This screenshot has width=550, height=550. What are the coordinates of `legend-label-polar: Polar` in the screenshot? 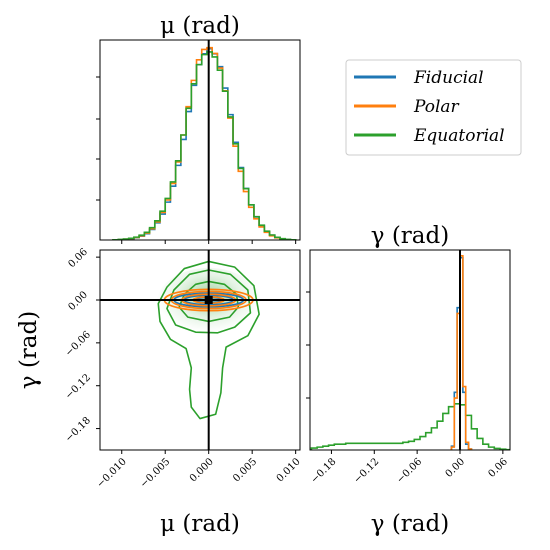 It's located at (436, 107).